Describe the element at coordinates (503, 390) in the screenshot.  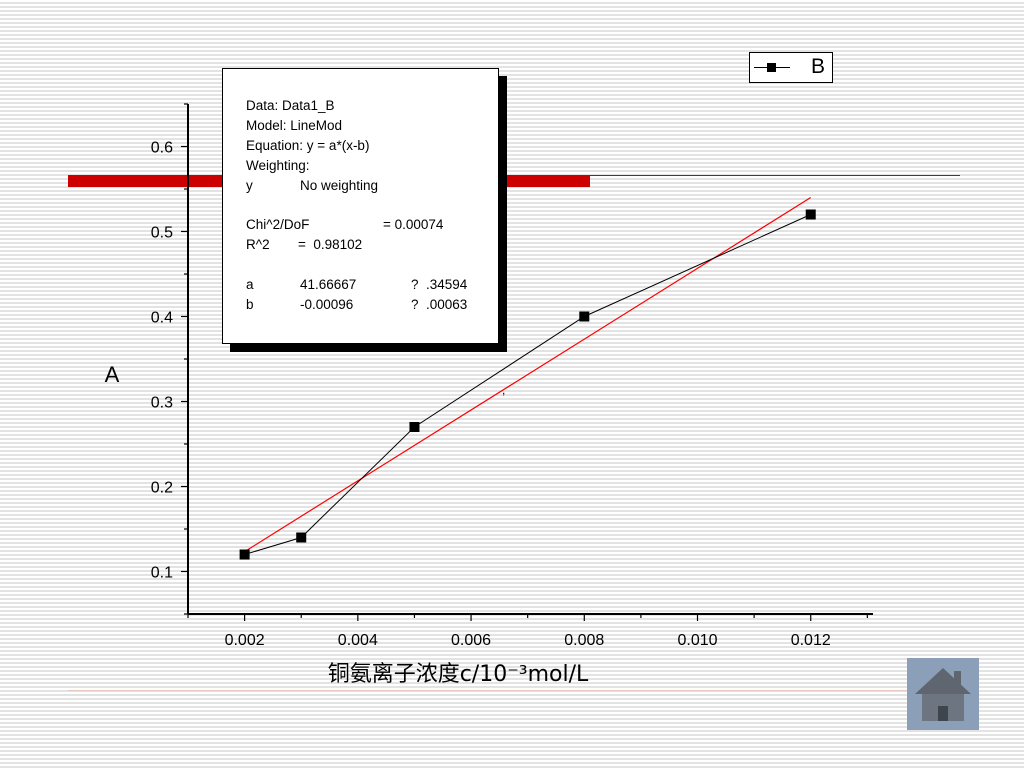
I see `stray-mark: ,` at that location.